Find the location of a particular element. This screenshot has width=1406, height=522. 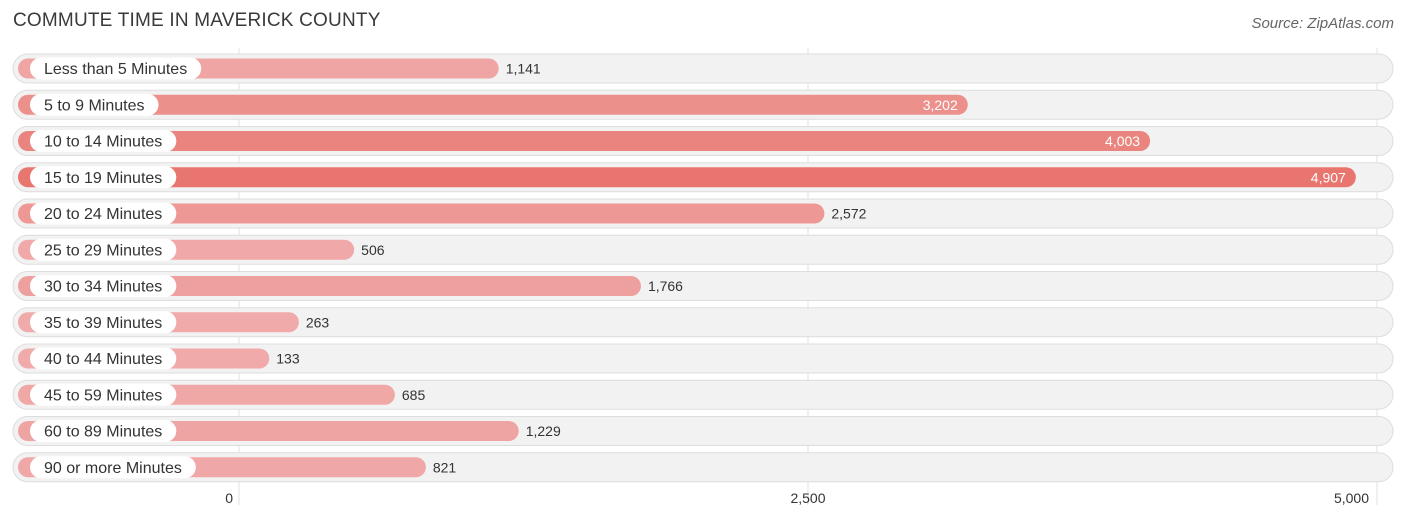

bar-row-5: 25 to 29 Minutes 506 is located at coordinates (703, 249).